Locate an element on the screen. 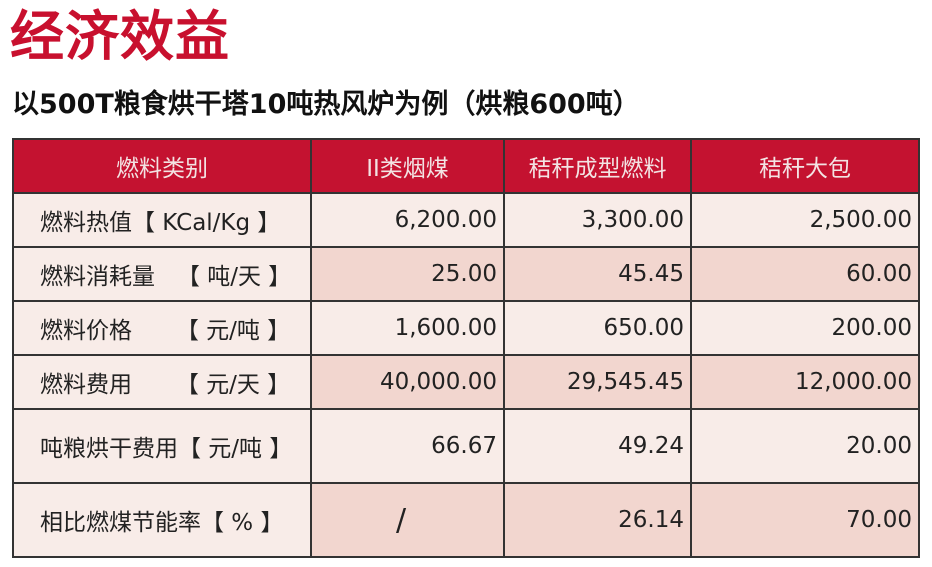 This screenshot has height=567, width=932. page-title: 经济效益 is located at coordinates (120, 36).